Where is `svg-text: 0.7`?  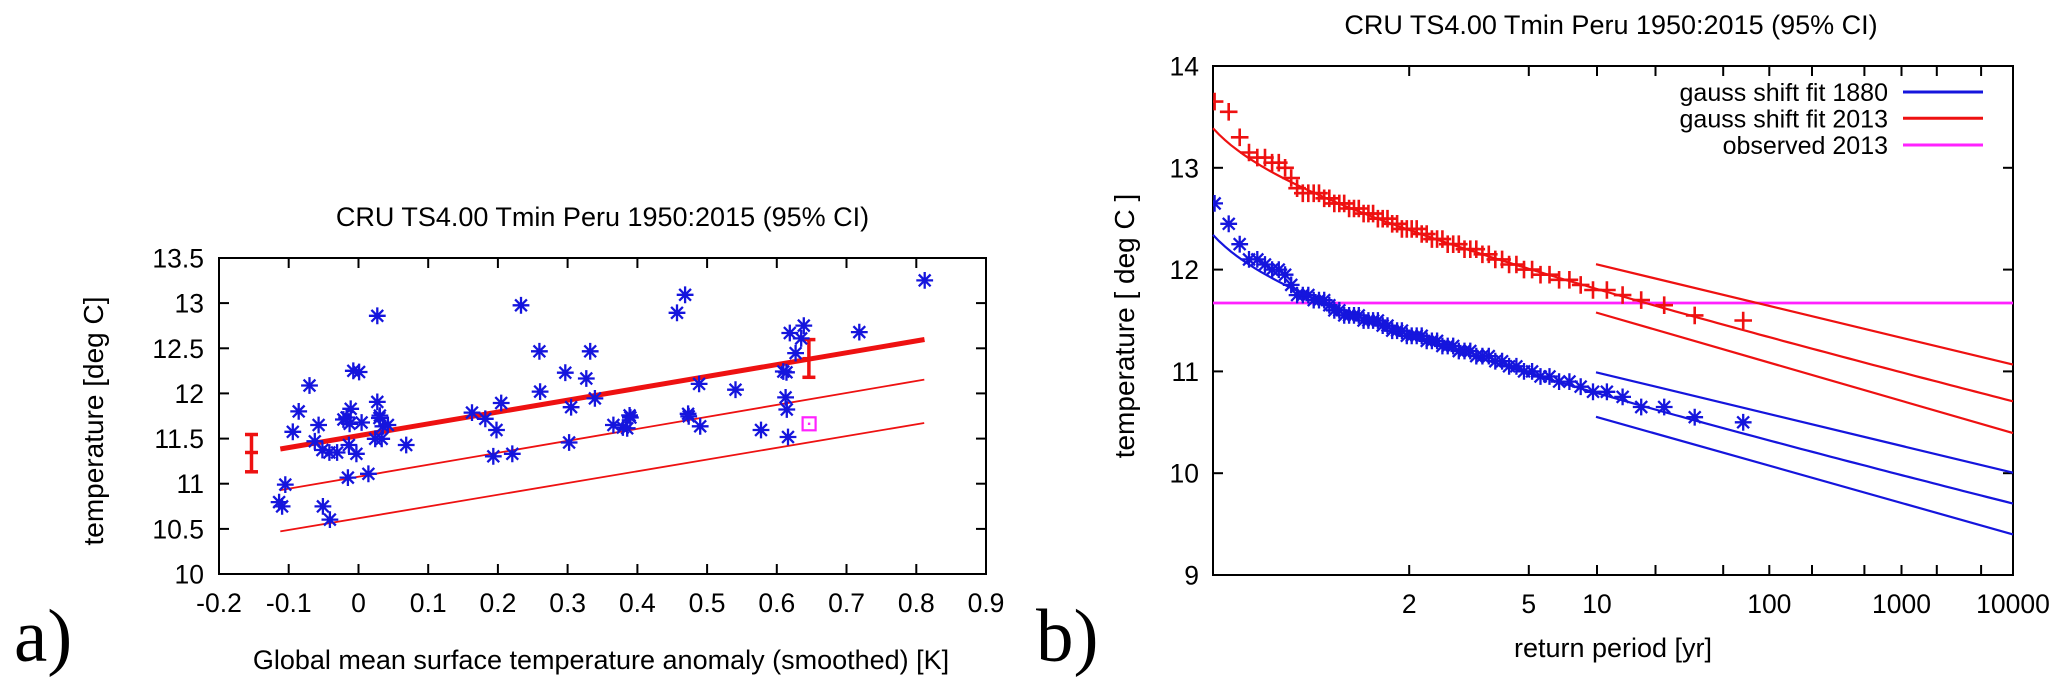 svg-text: 0.7 is located at coordinates (846, 603).